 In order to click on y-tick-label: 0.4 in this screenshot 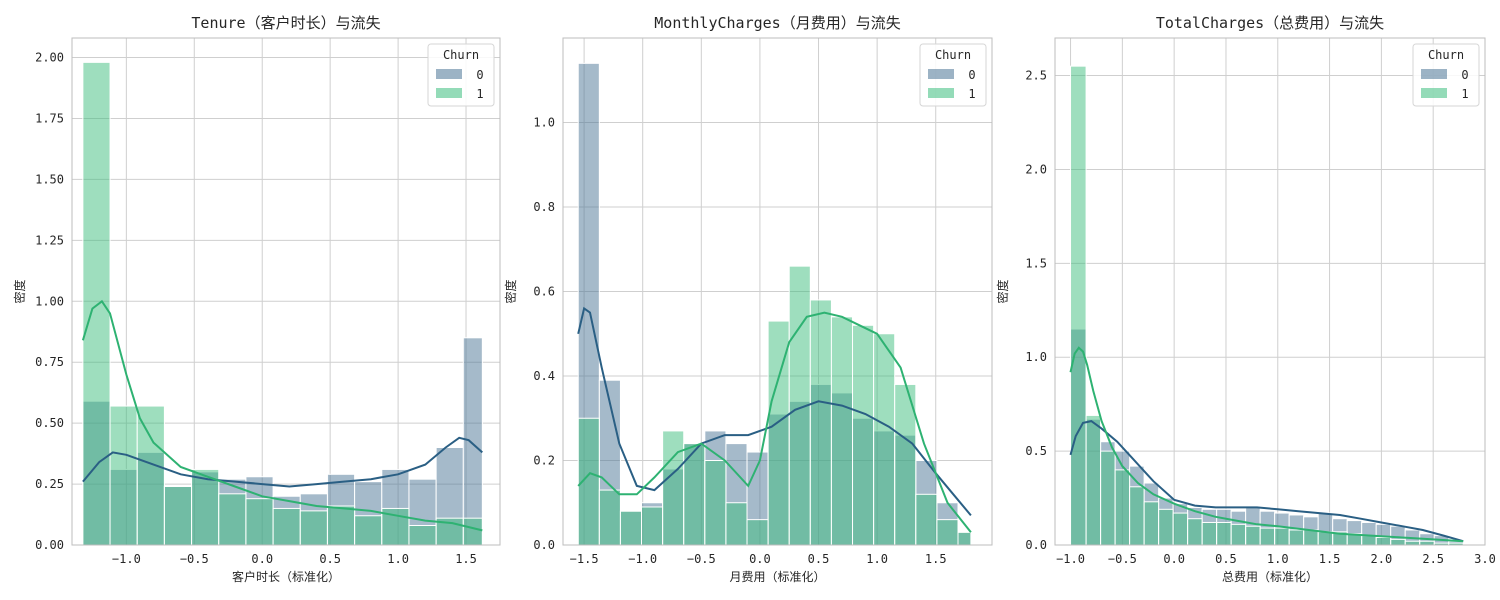, I will do `click(544, 376)`.